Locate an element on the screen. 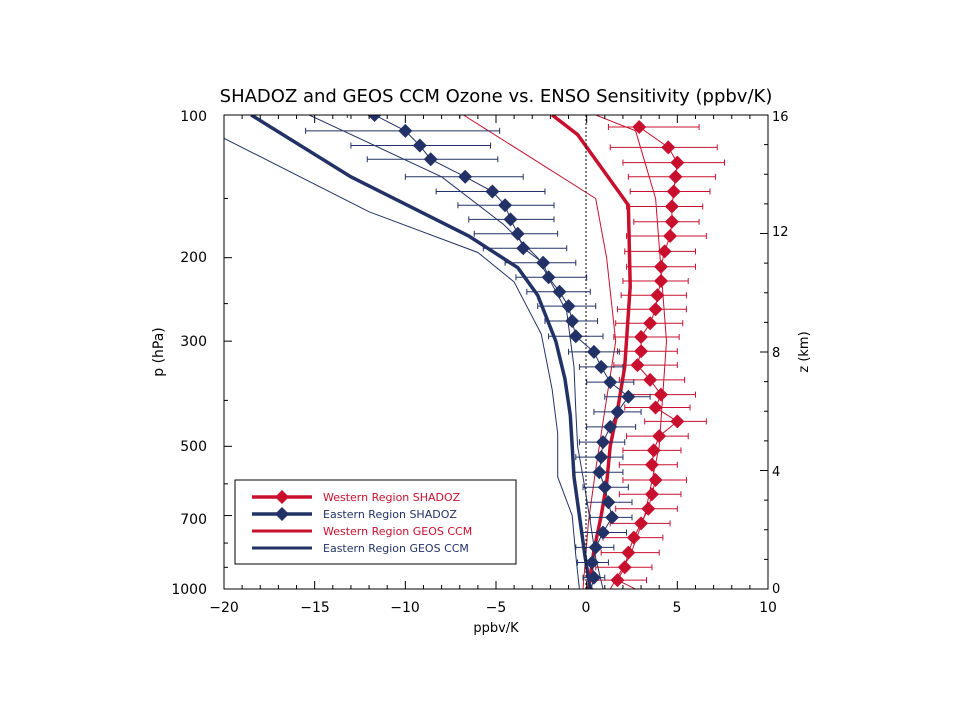 The width and height of the screenshot is (960, 720). y-tick-label: 300 is located at coordinates (193, 342).